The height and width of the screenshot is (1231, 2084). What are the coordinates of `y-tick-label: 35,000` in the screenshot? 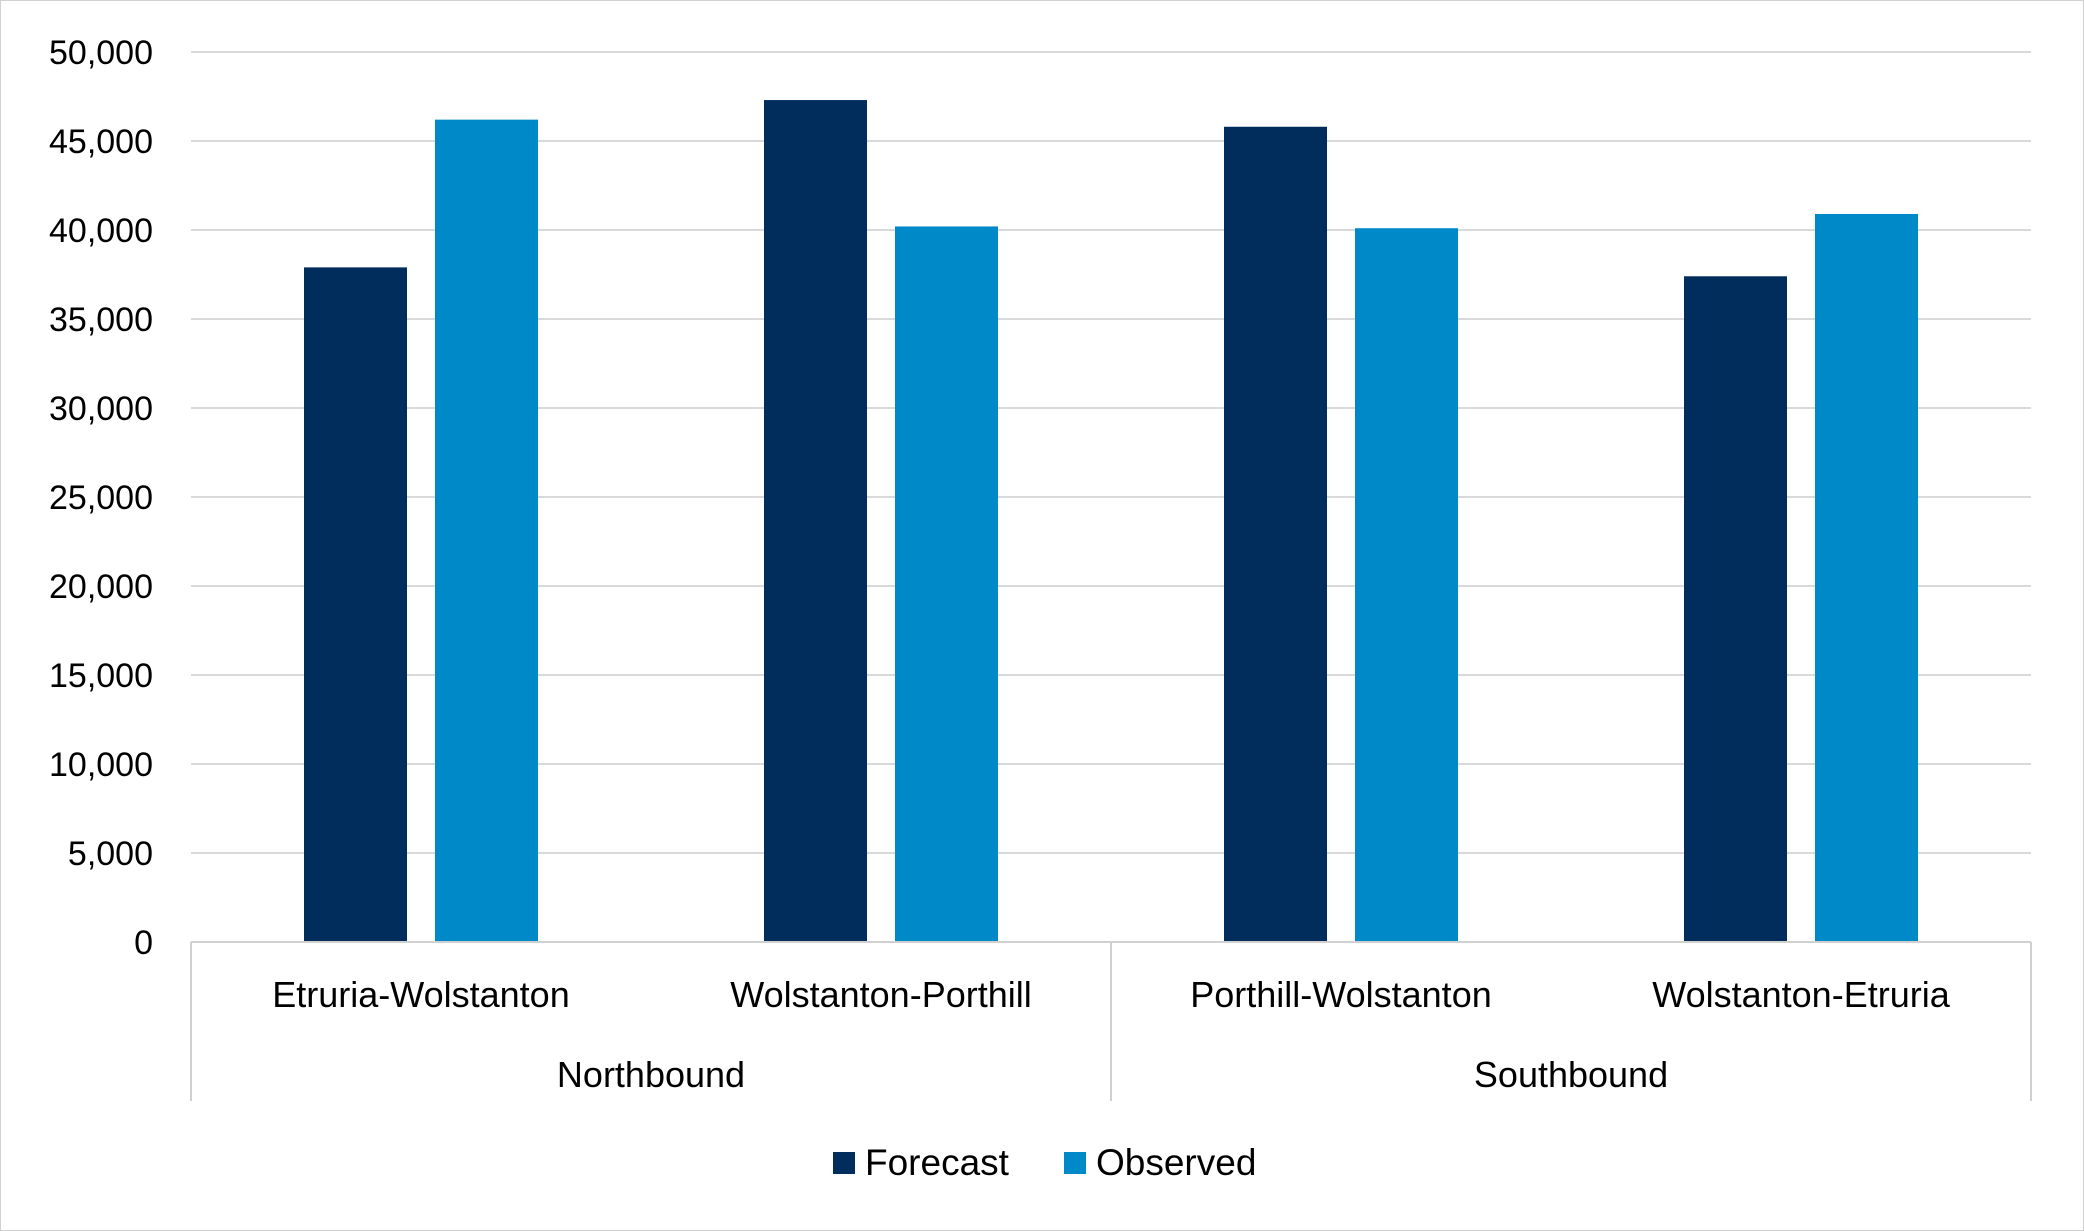 It's located at (101, 320).